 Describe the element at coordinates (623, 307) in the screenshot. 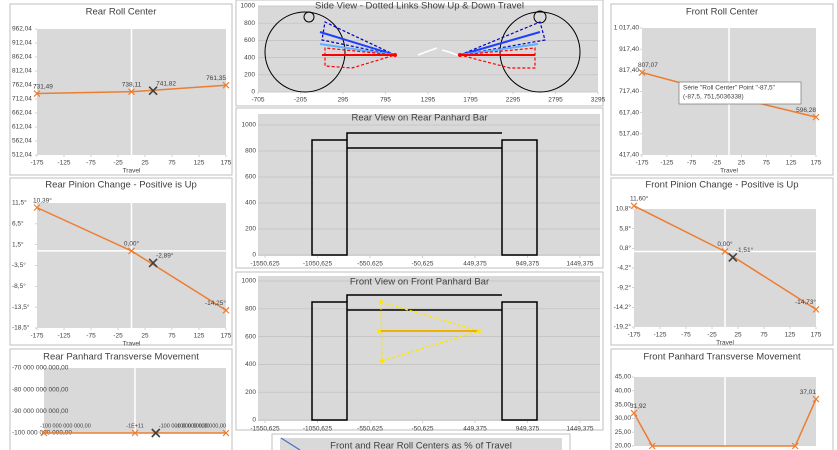

I see `y-tick-label: -14,2°` at that location.